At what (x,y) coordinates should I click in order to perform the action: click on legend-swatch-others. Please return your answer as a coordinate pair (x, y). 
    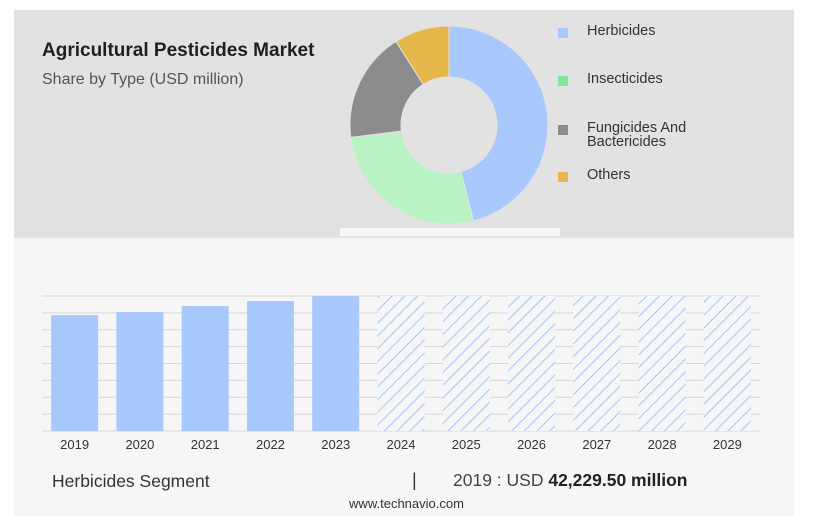
    Looking at the image, I should click on (563, 177).